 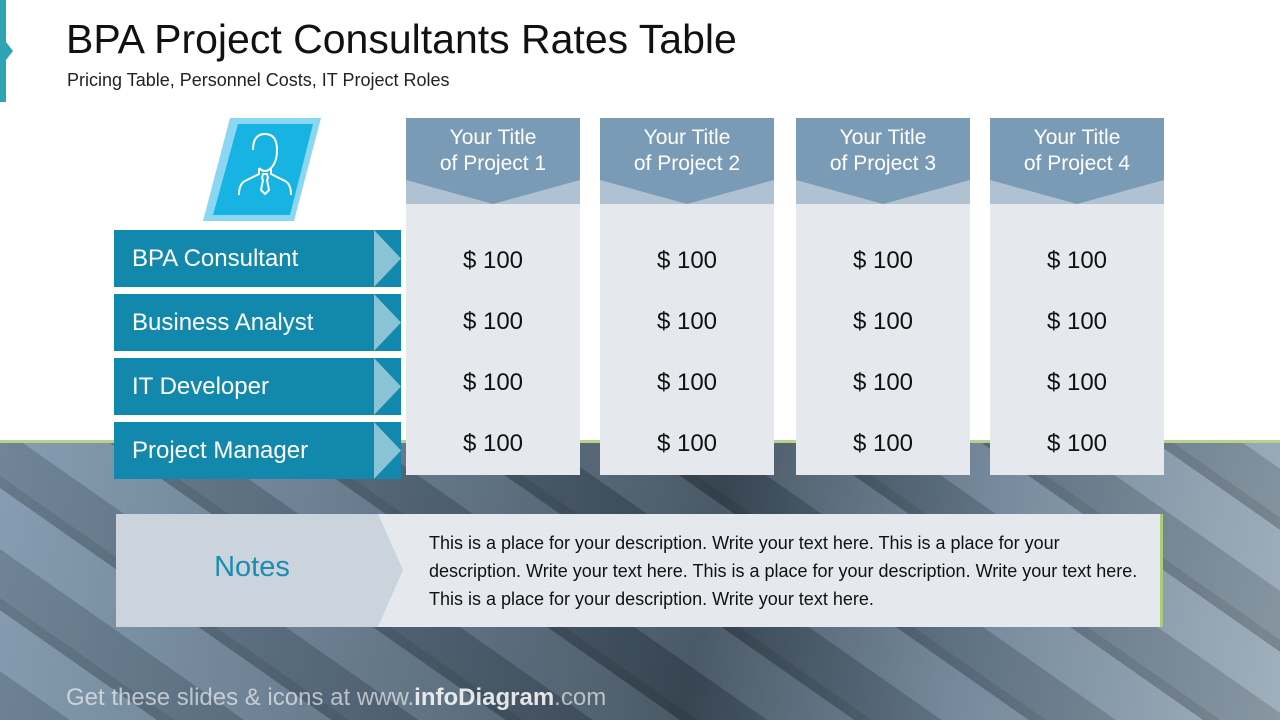 I want to click on role-name: BPA Consultant, so click(x=215, y=258).